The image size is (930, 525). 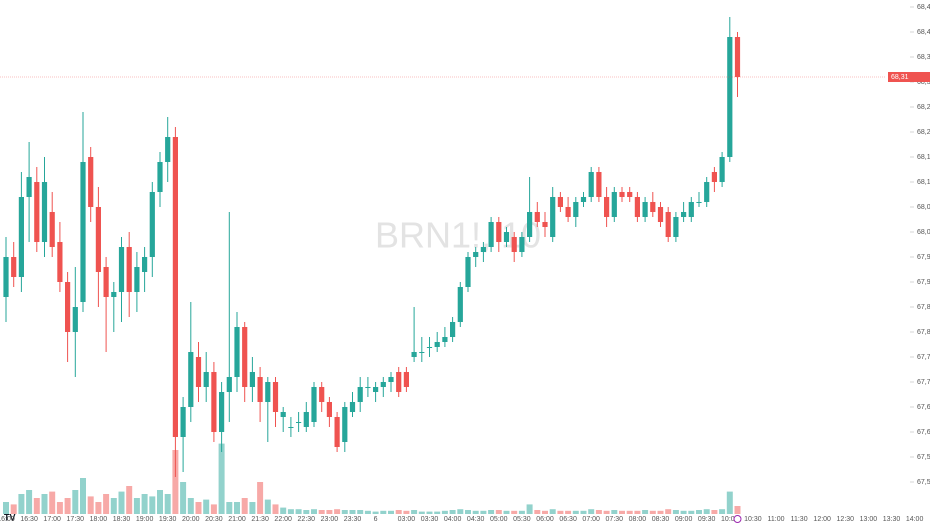 What do you see at coordinates (892, 519) in the screenshot?
I see `x-tick-label: 13:30` at bounding box center [892, 519].